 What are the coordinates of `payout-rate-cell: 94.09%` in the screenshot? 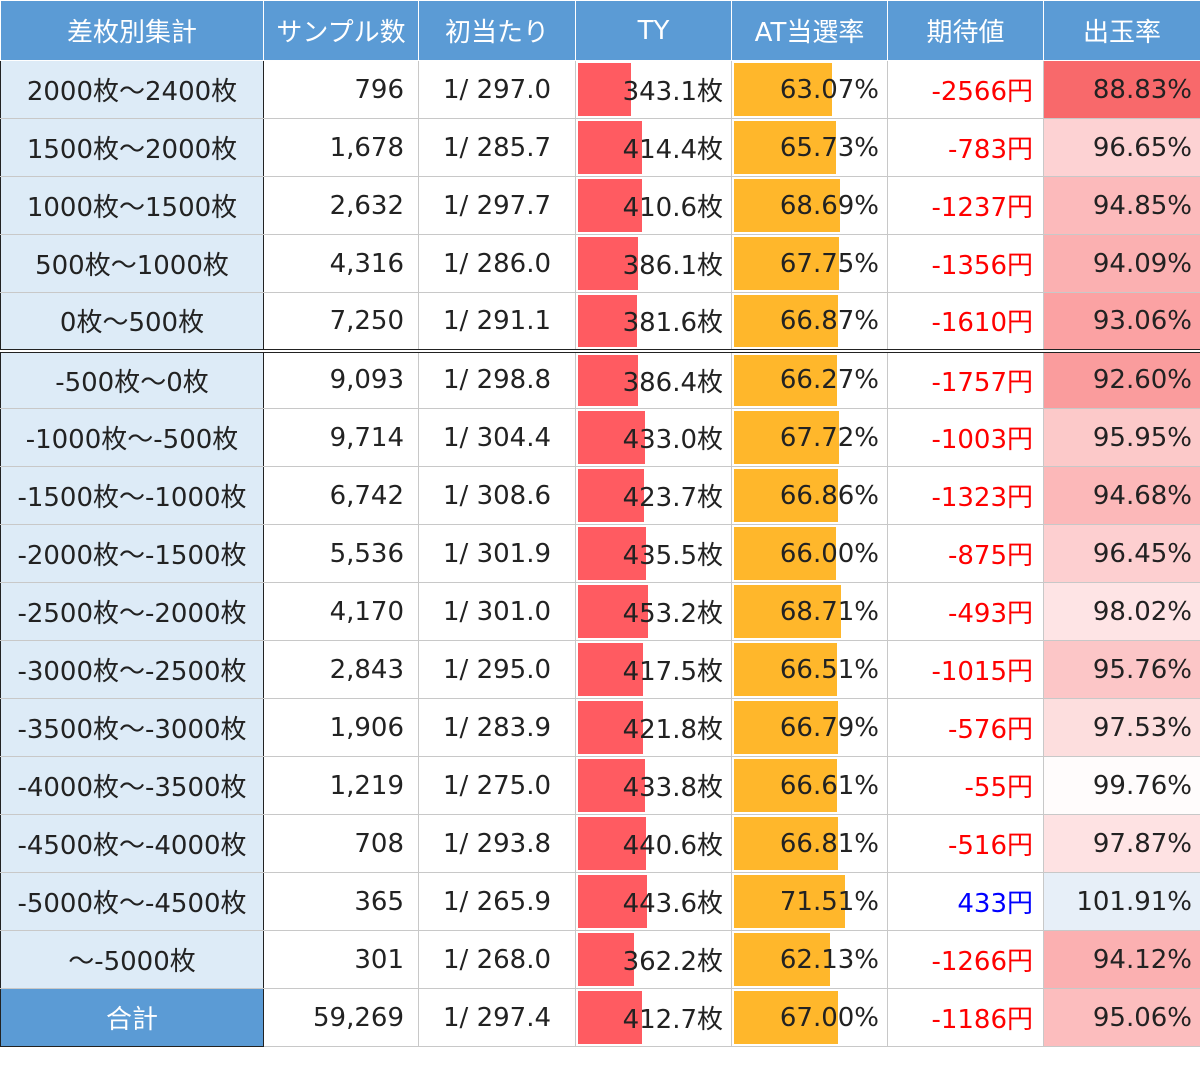 It's located at (1121, 263).